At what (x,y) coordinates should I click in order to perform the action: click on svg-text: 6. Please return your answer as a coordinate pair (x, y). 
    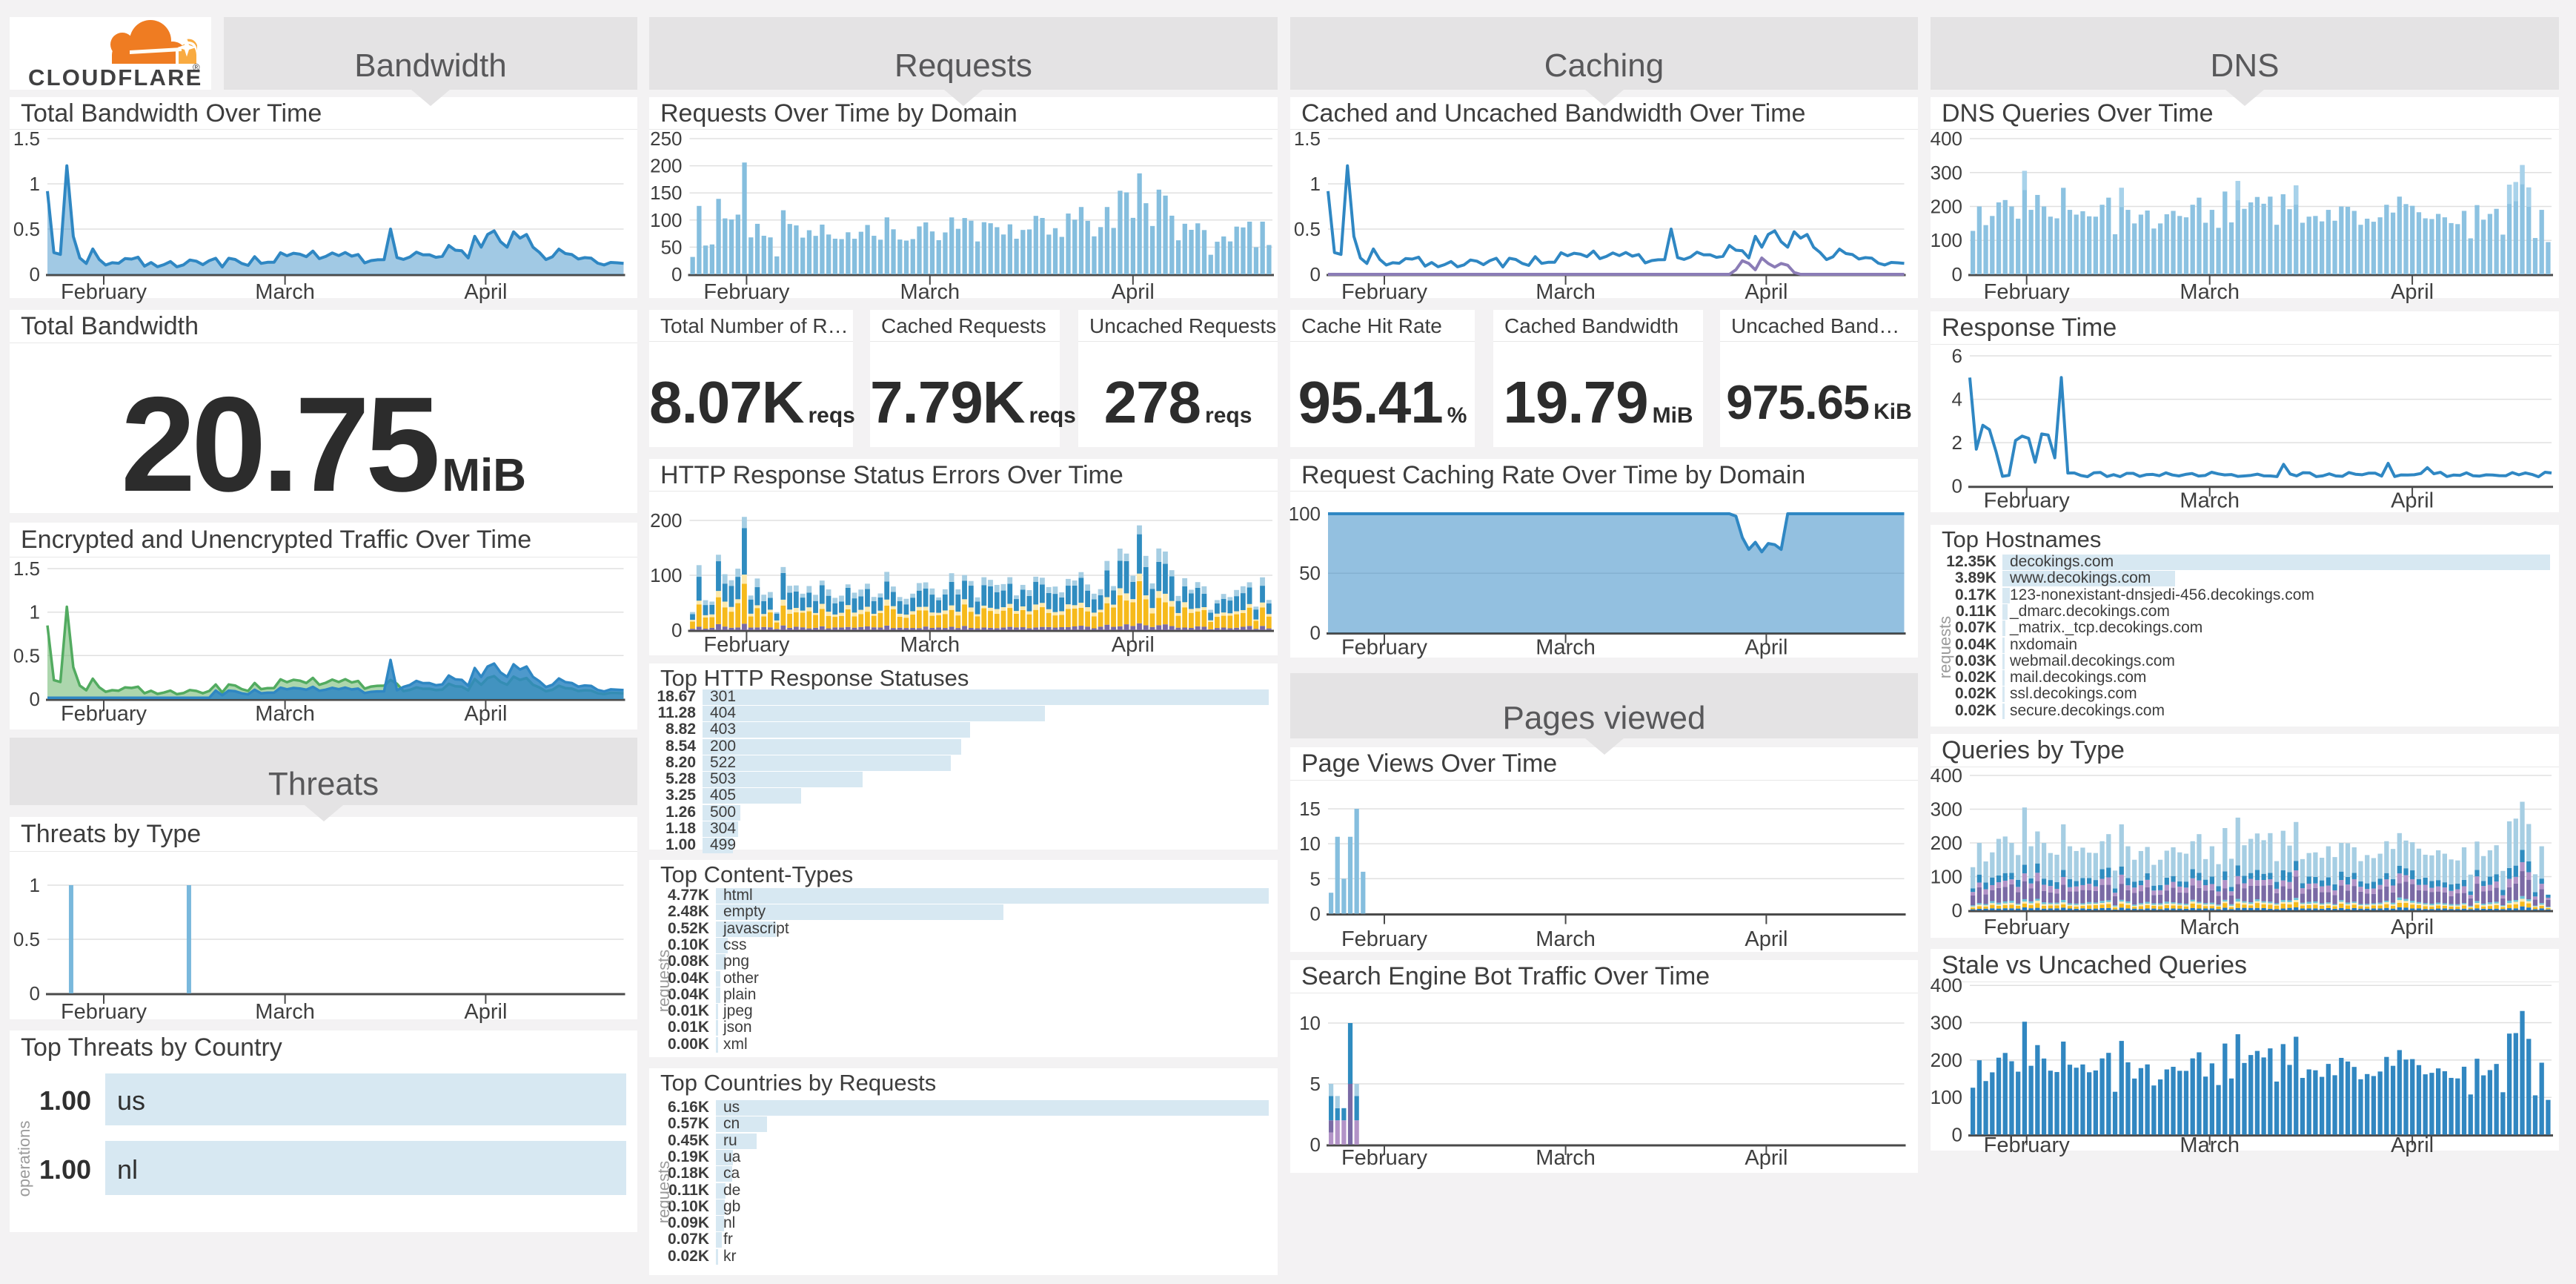
    Looking at the image, I should click on (1957, 356).